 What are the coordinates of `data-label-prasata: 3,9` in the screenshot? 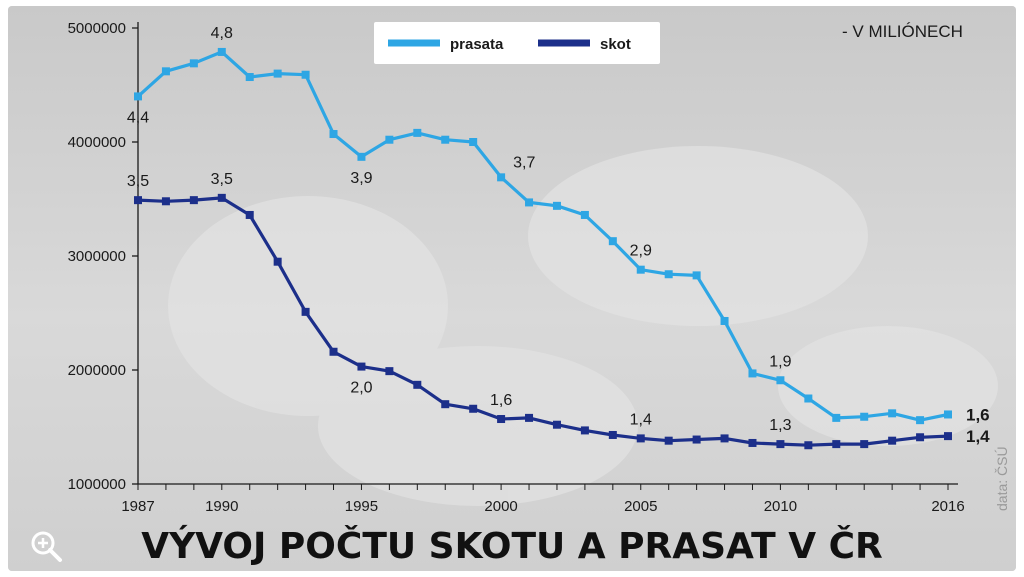 It's located at (361, 178).